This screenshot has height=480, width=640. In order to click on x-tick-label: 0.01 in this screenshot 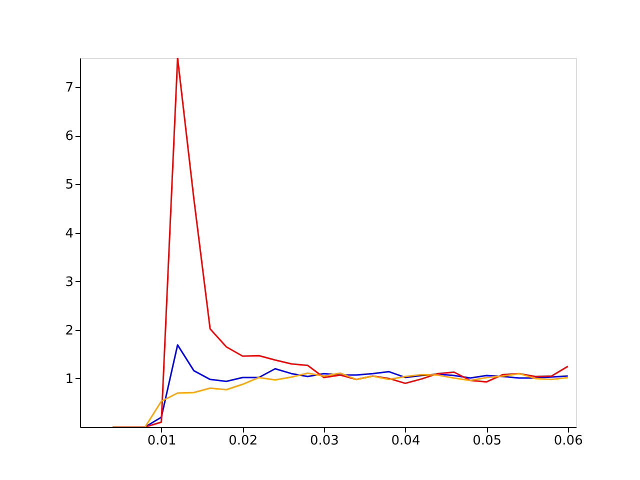, I will do `click(161, 441)`.